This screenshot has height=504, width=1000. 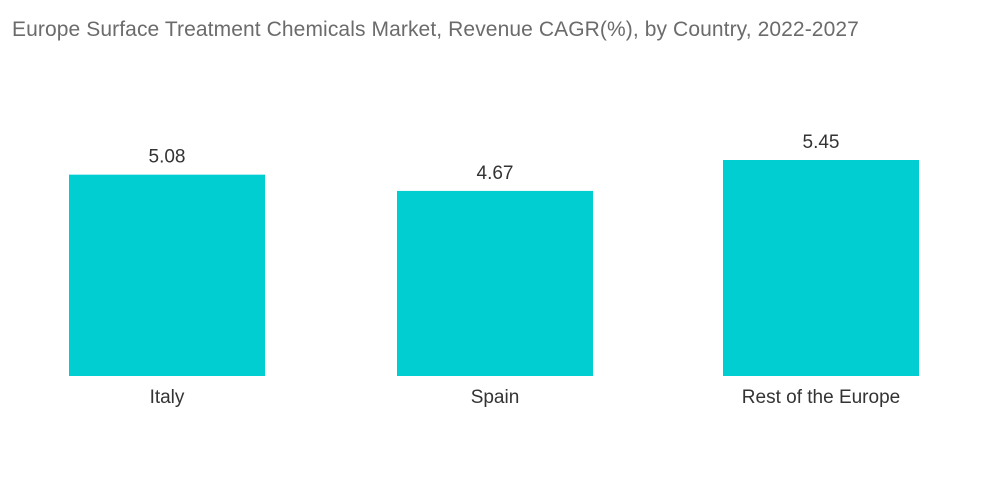 I want to click on x-tick-label-spain: Spain, so click(x=495, y=397).